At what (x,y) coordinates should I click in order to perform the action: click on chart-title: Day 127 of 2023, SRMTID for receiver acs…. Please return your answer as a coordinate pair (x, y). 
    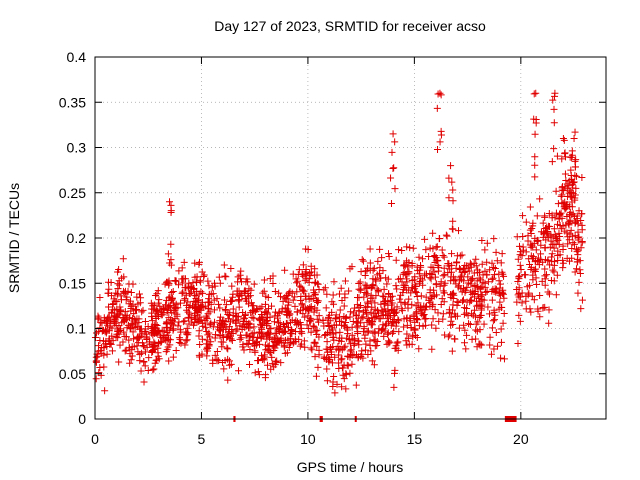
    Looking at the image, I should click on (350, 26).